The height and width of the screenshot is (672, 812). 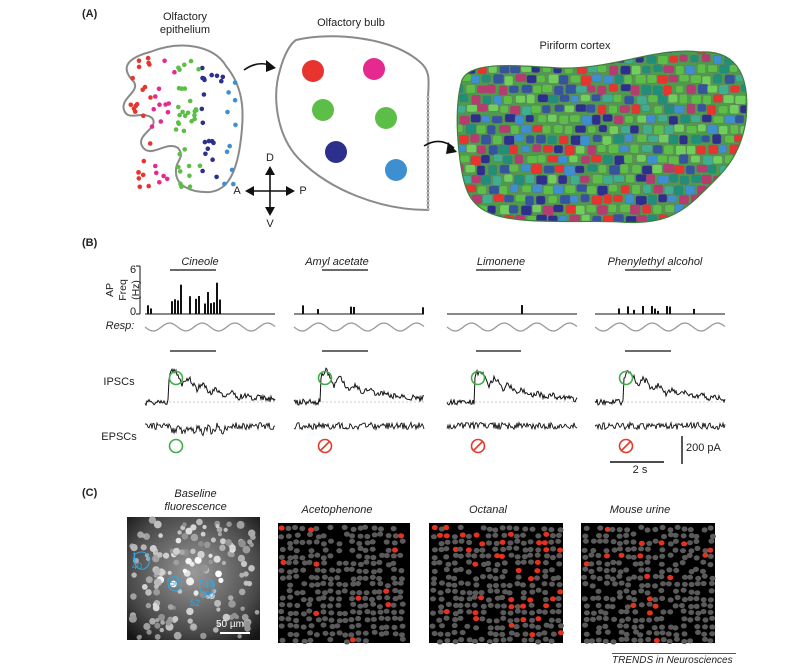 What do you see at coordinates (396, 170) in the screenshot?
I see `glomerulus-blue` at bounding box center [396, 170].